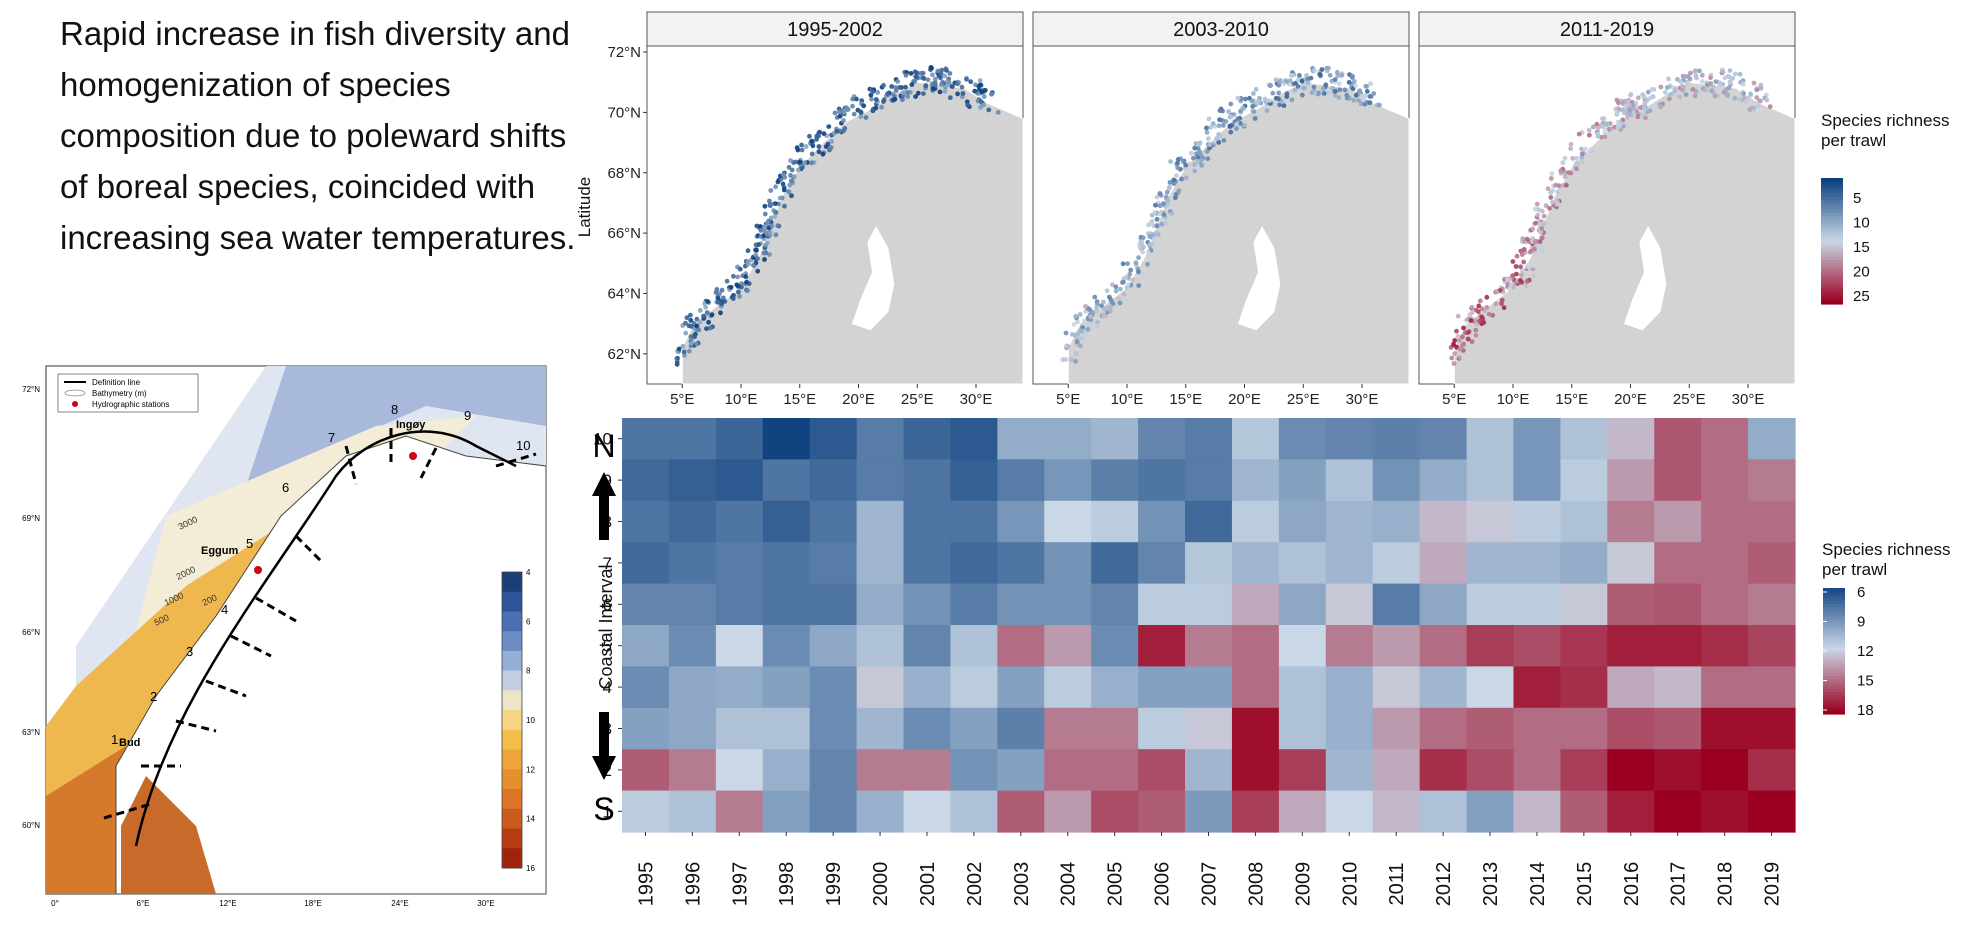  Describe the element at coordinates (312, 903) in the screenshot. I see `map-lon-label: 18°E` at that location.